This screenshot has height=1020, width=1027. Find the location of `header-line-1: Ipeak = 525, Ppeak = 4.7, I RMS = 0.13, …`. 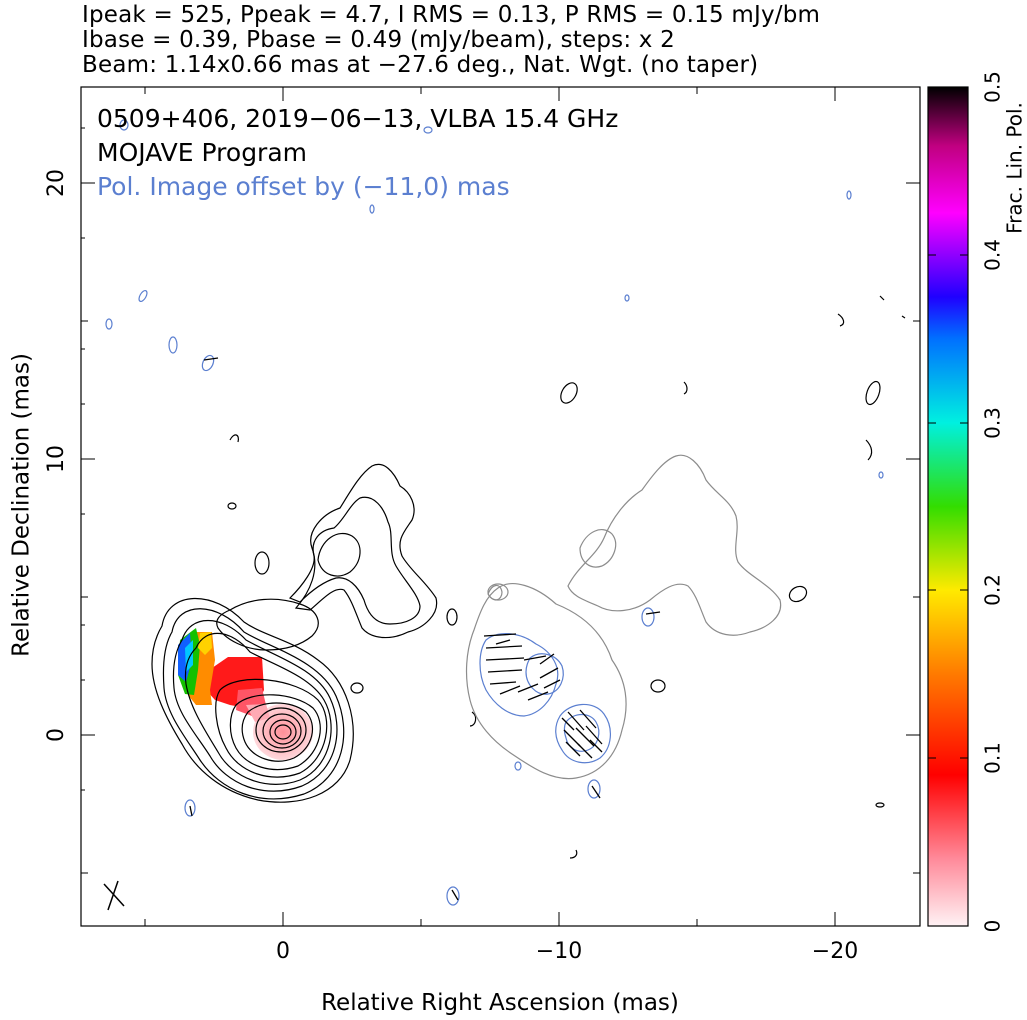

header-line-1: Ipeak = 525, Ppeak = 4.7, I RMS = 0.13, … is located at coordinates (451, 15).